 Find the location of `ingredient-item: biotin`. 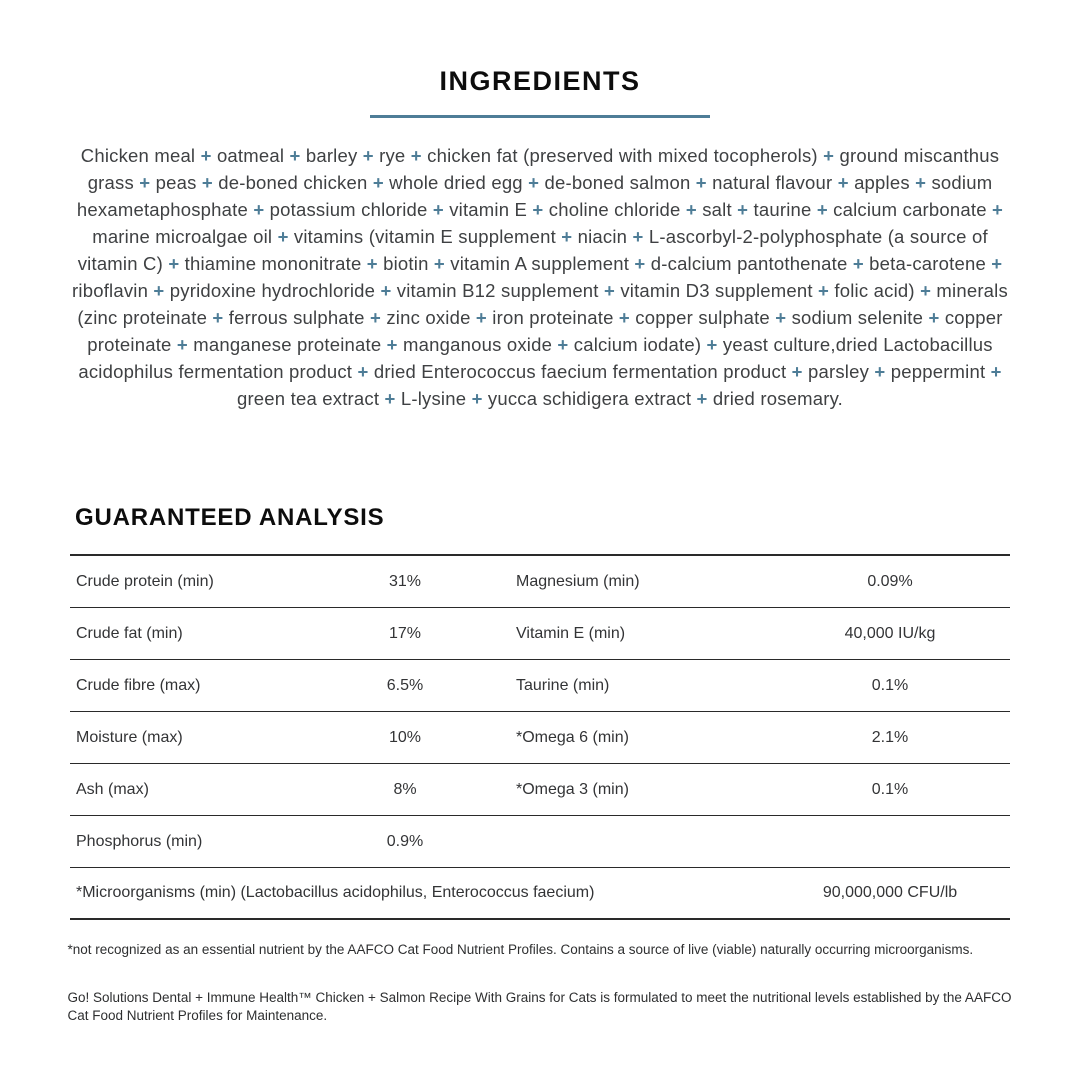

ingredient-item: biotin is located at coordinates (406, 263).